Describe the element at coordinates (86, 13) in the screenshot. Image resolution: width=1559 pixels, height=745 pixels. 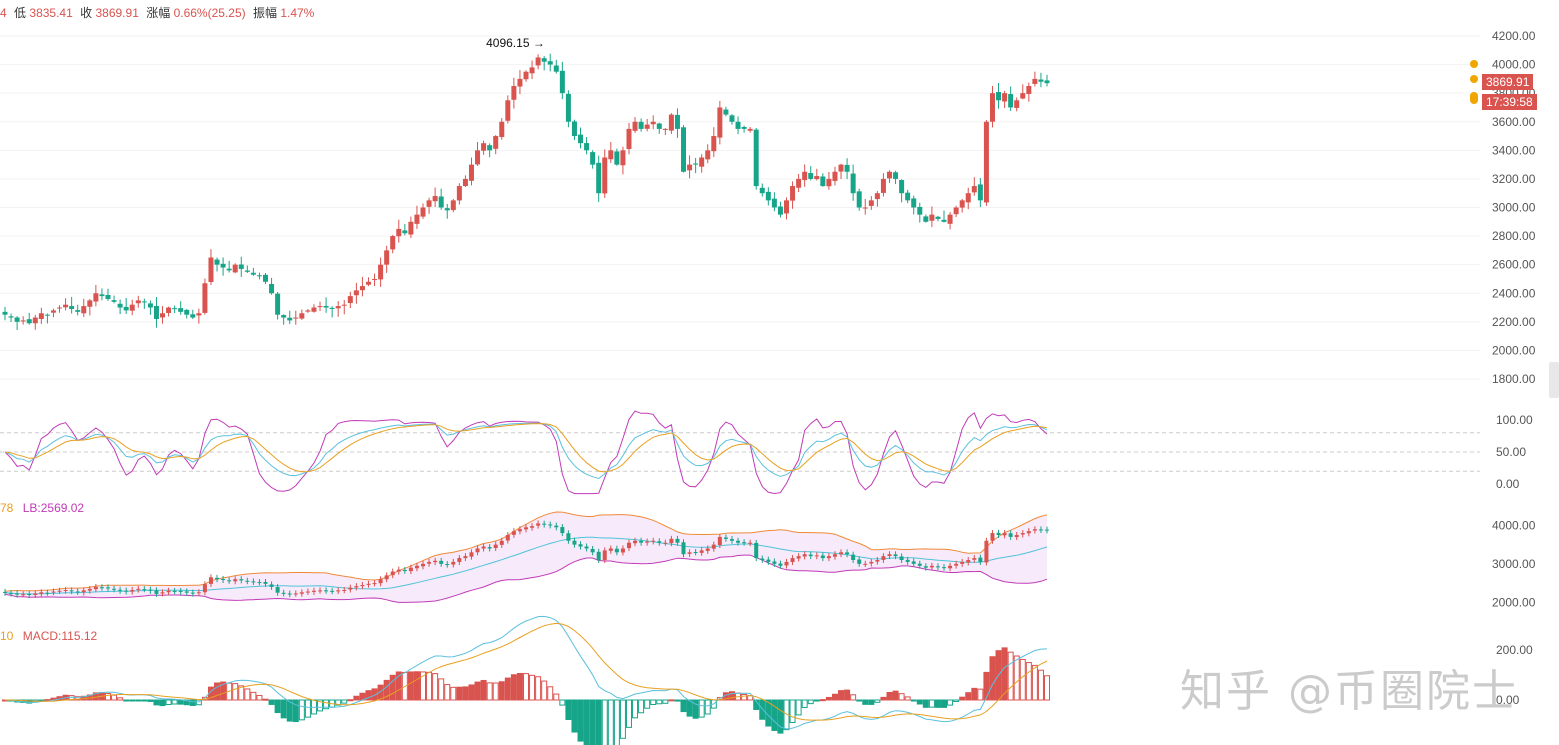
I see `close-label: 收` at that location.